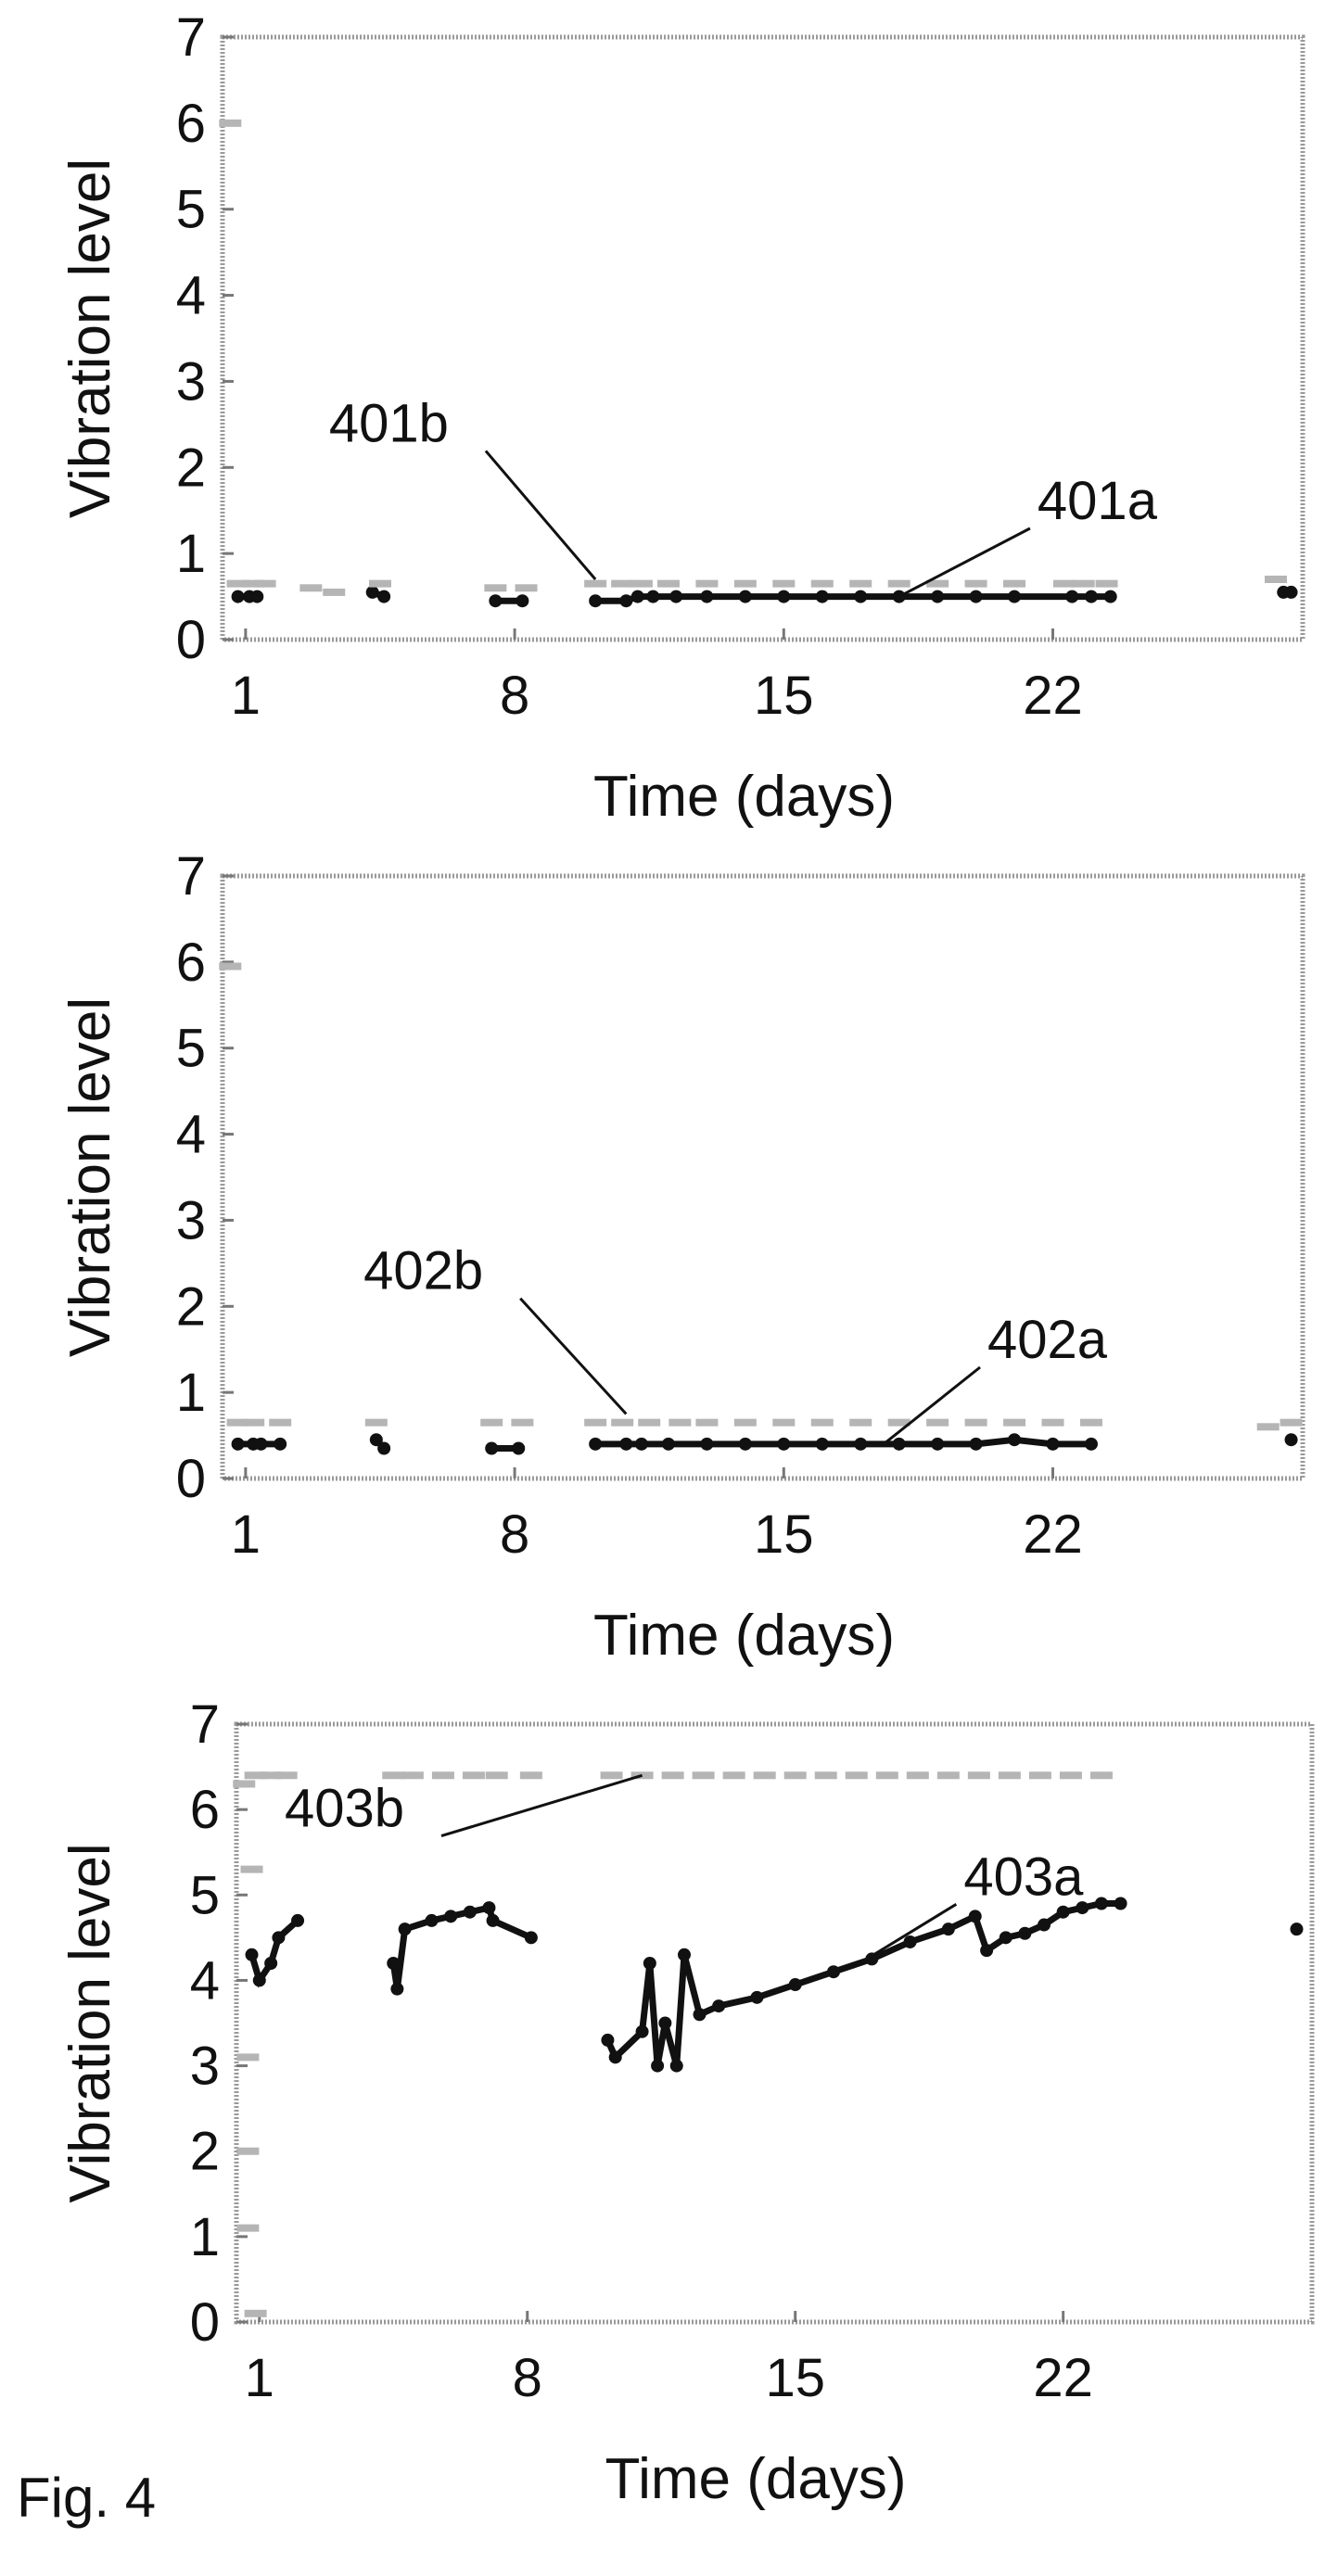  I want to click on series-402a, so click(764, 1444).